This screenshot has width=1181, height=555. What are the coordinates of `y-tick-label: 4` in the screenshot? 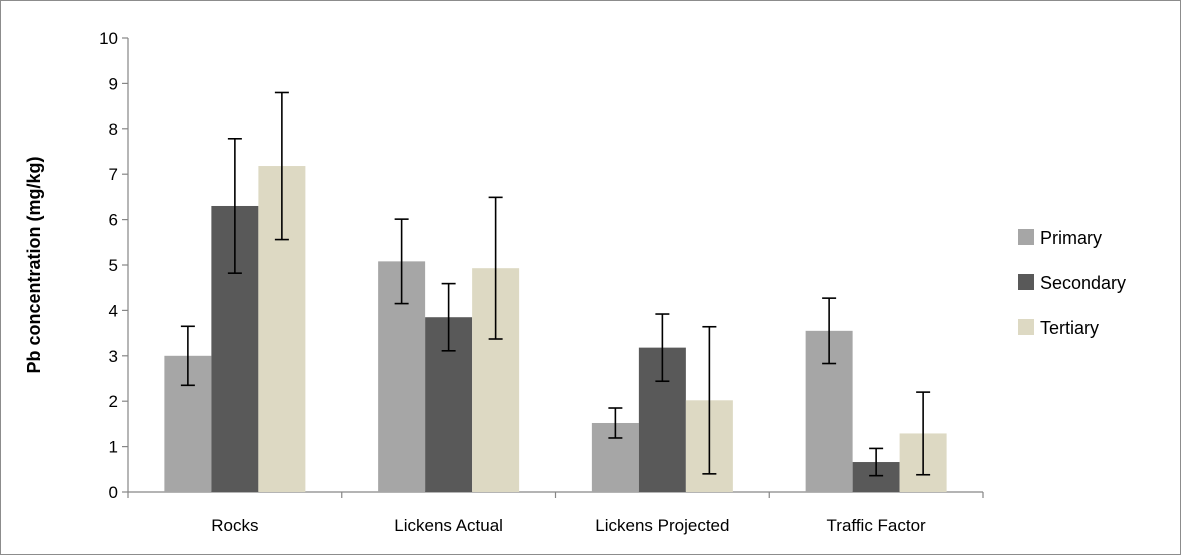 It's located at (113, 310).